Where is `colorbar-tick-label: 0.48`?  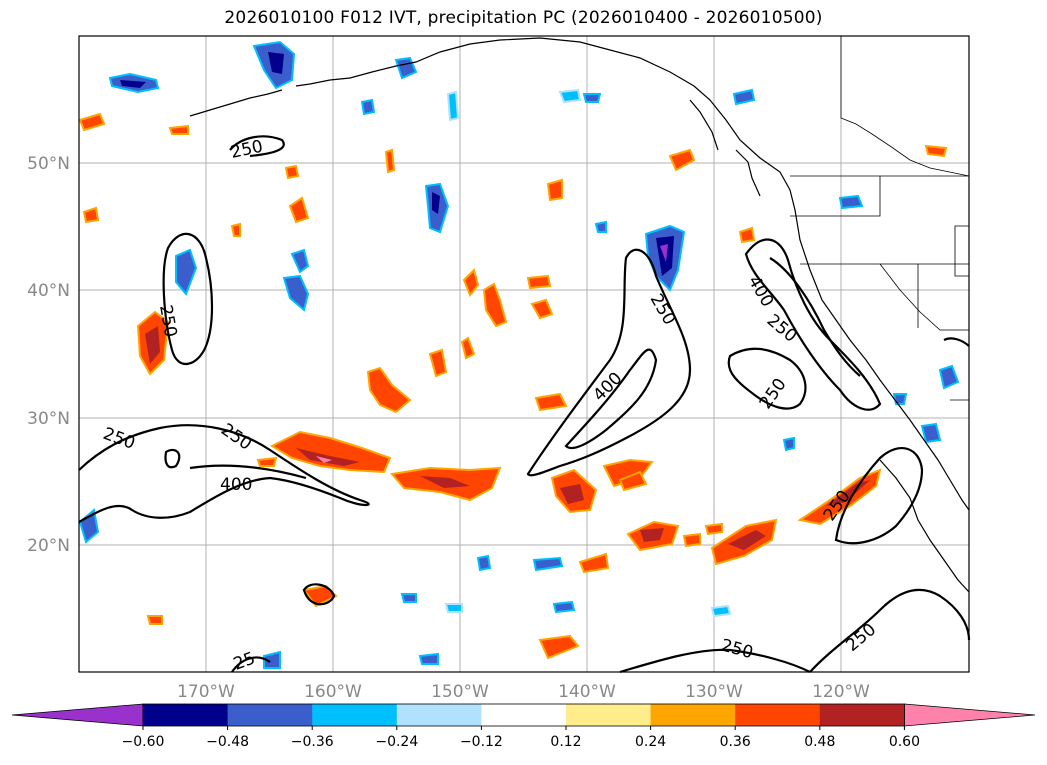
colorbar-tick-label: 0.48 is located at coordinates (819, 742).